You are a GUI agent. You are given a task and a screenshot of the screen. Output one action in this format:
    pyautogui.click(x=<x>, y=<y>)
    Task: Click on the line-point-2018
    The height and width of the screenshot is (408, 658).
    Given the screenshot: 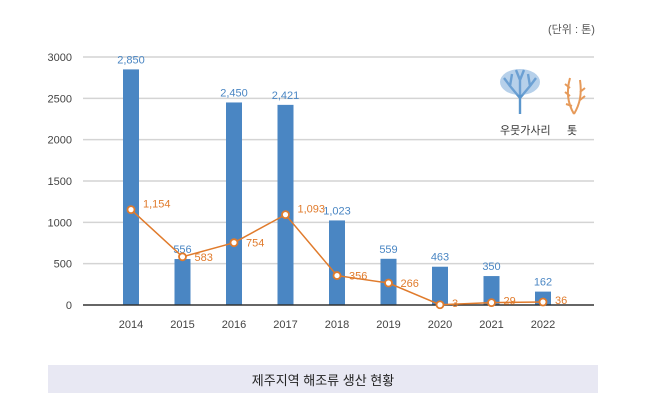 What is the action you would take?
    pyautogui.click(x=337, y=275)
    